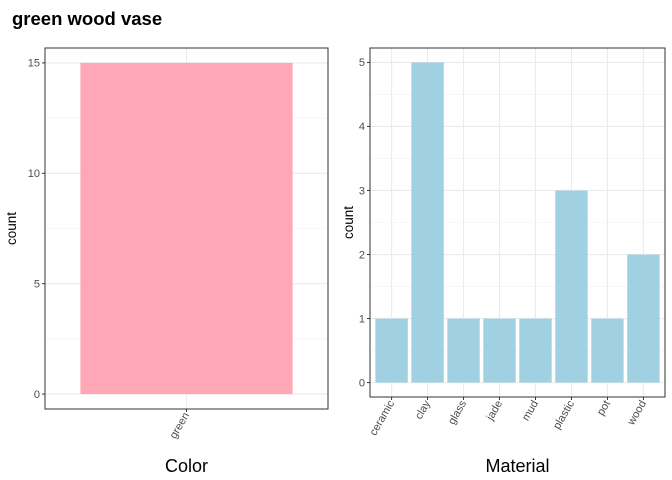  What do you see at coordinates (362, 319) in the screenshot?
I see `y-tick-label: 1` at bounding box center [362, 319].